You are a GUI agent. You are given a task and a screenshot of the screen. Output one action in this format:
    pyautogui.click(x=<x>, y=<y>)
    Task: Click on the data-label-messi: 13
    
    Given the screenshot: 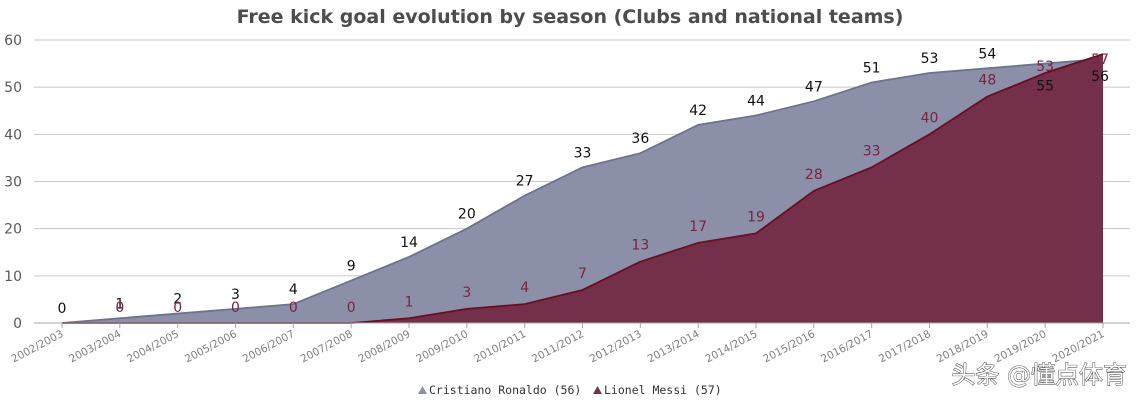 What is the action you would take?
    pyautogui.click(x=640, y=246)
    